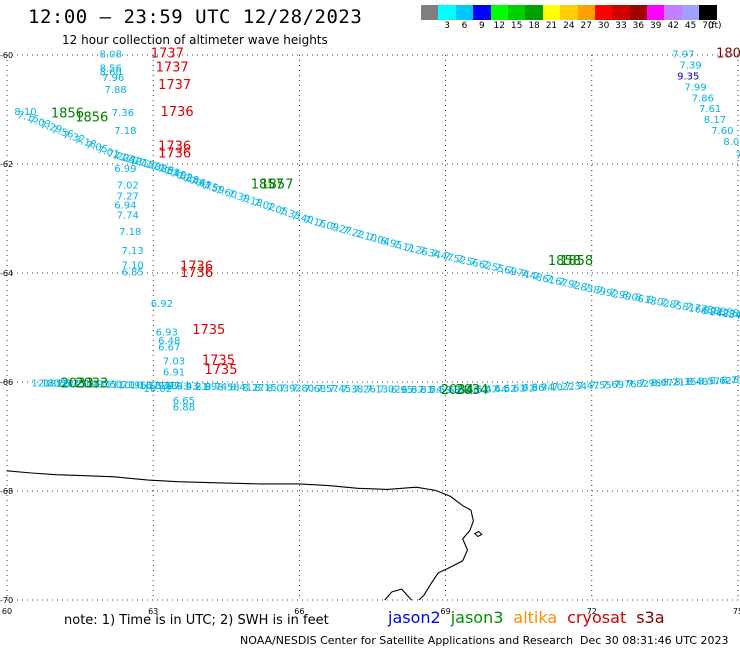  What do you see at coordinates (197, 387) in the screenshot?
I see `track-value-label: 9.21` at bounding box center [197, 387].